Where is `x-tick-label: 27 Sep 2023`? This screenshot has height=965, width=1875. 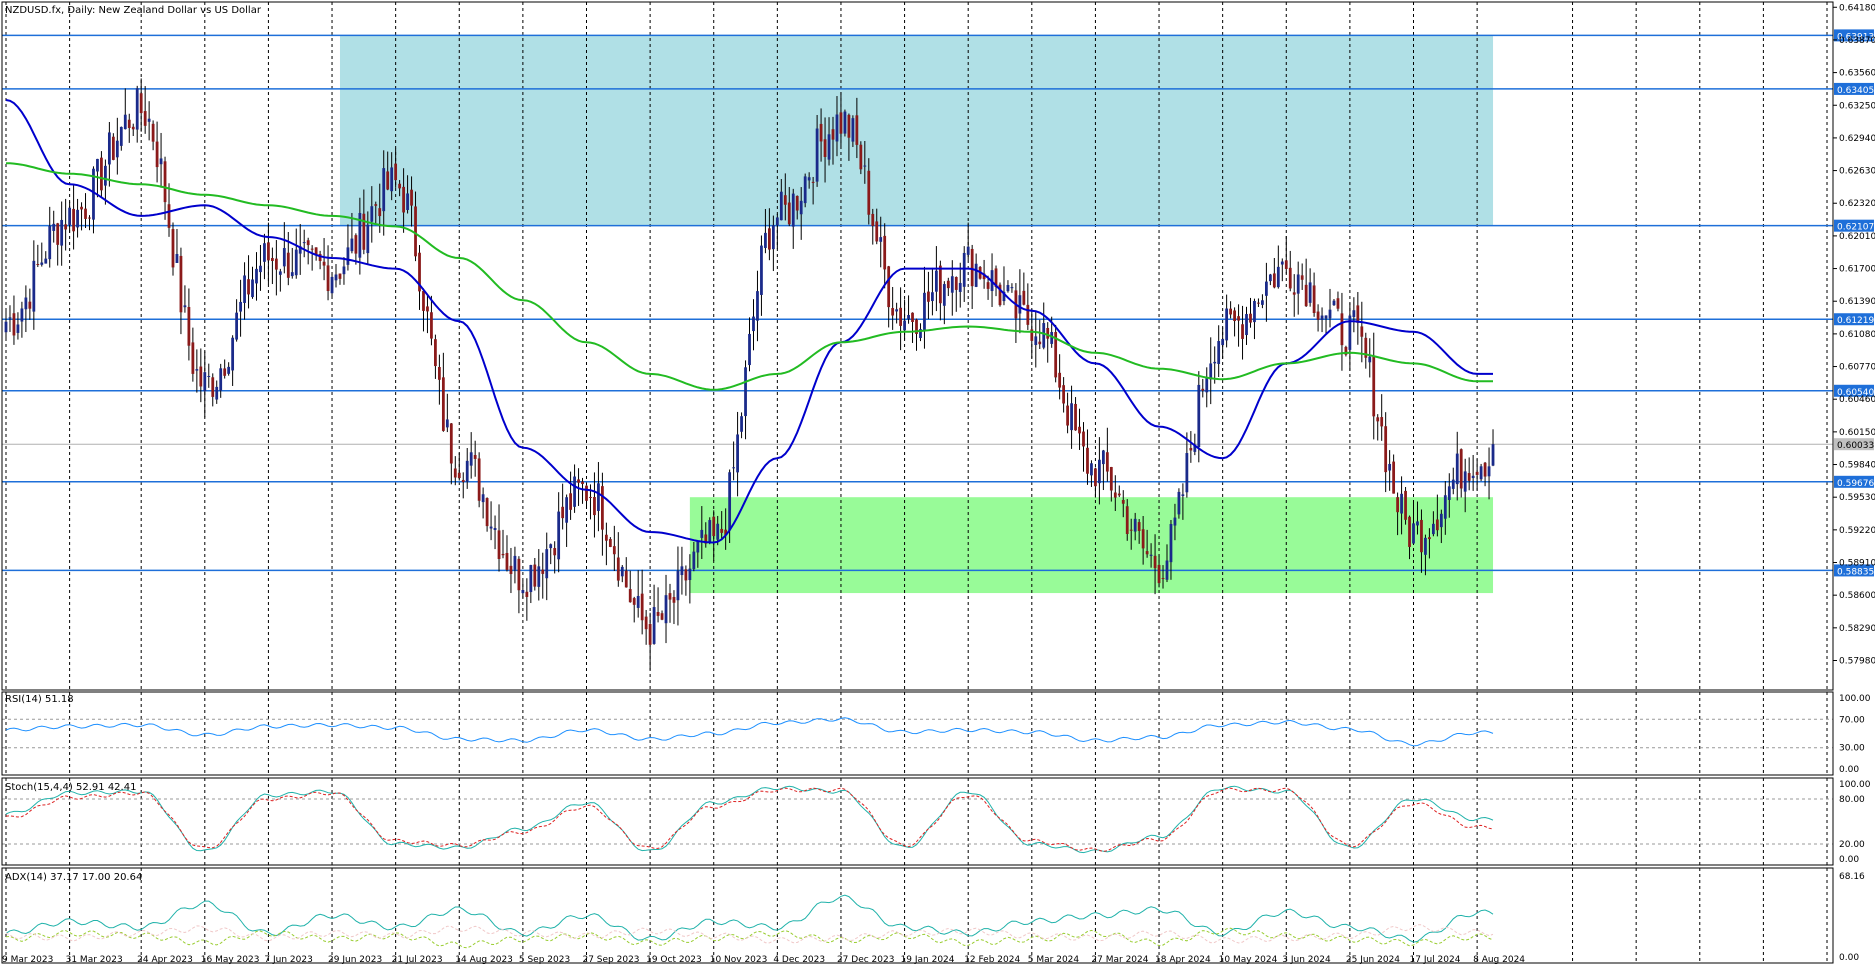
x-tick-label: 27 Sep 2023 is located at coordinates (610, 960).